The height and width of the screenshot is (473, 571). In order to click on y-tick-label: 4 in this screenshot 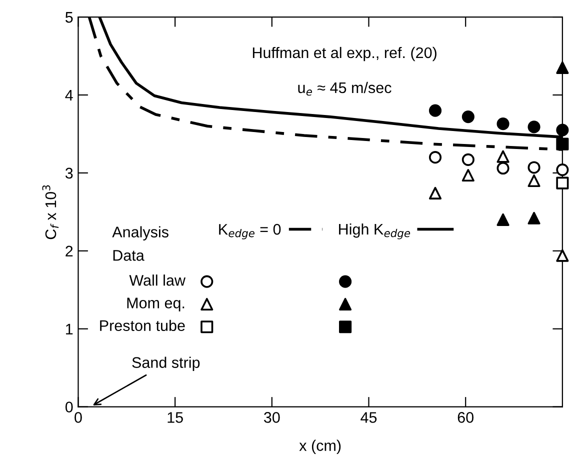, I will do `click(69, 95)`.